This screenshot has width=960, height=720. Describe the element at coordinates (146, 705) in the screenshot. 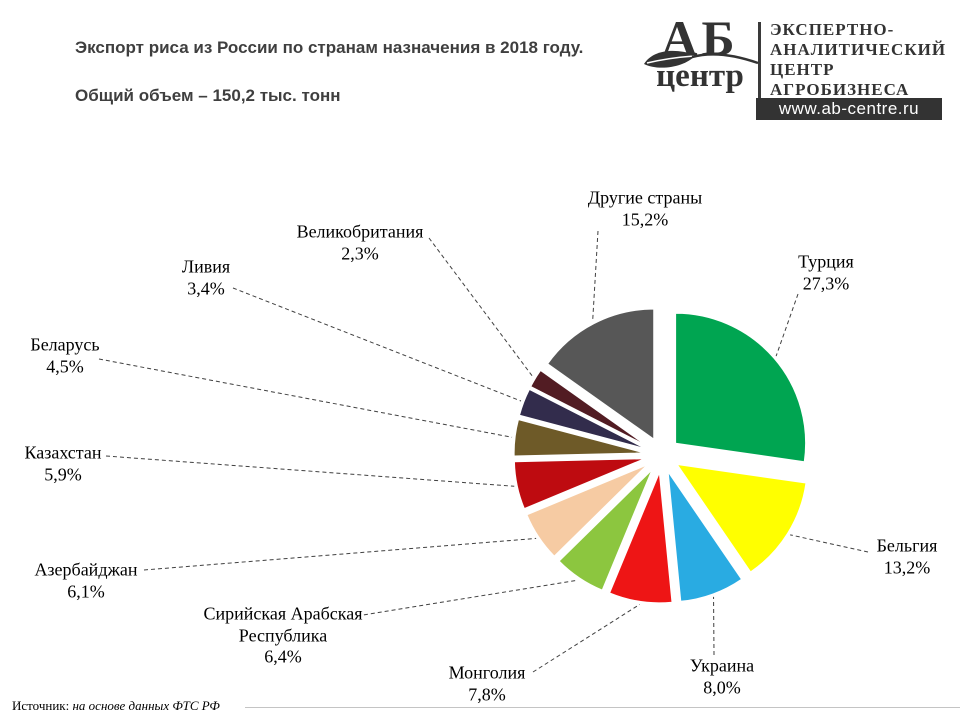

I see `source-text: на основе данных ФТС РФ` at that location.